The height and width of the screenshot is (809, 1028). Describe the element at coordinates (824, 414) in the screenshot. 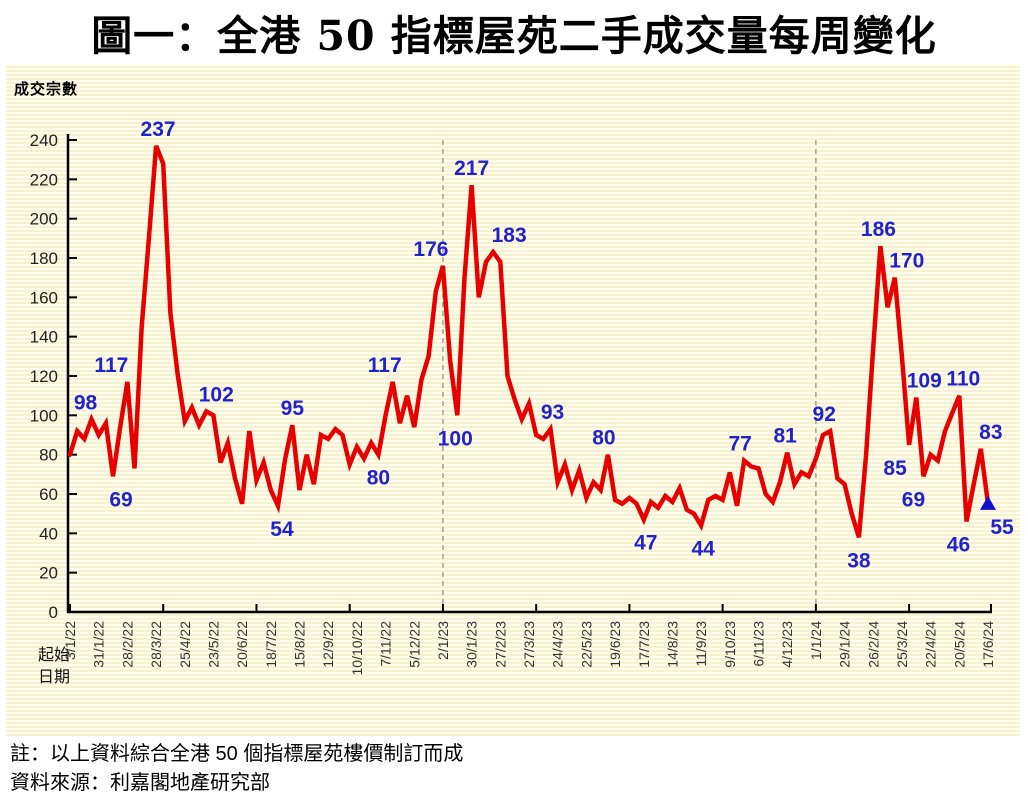

I see `data-point-label: 92` at that location.